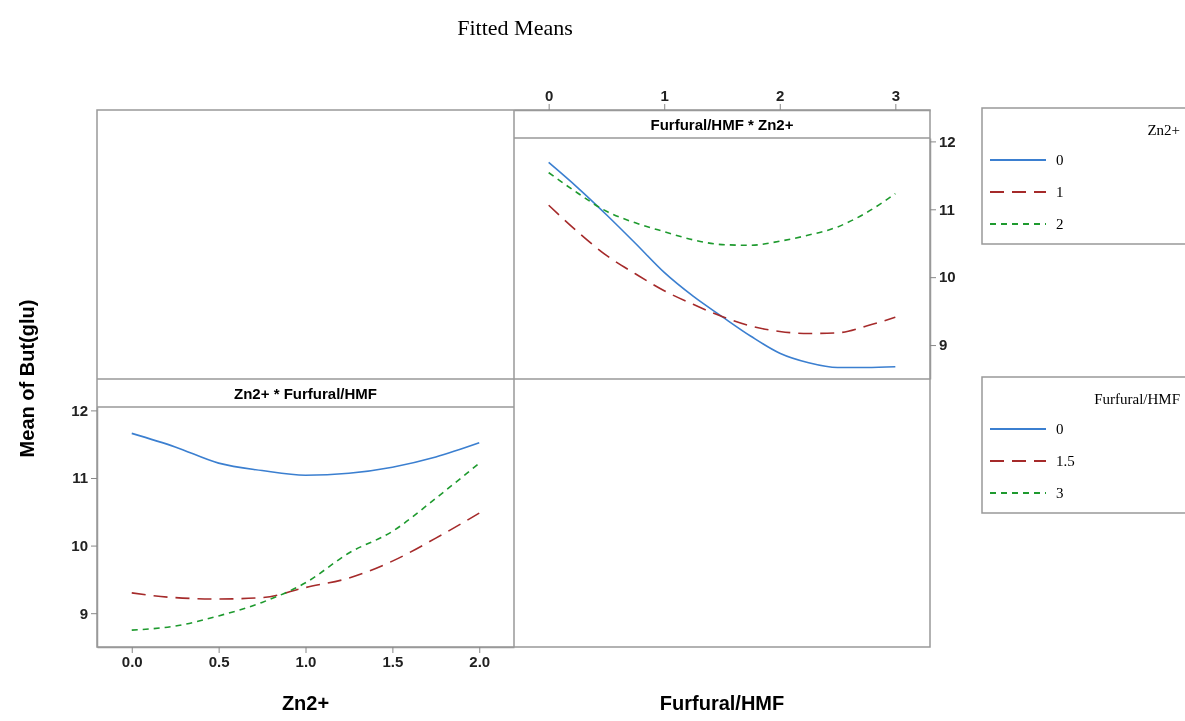 The width and height of the screenshot is (1185, 721). I want to click on x-tick-label: 2.0, so click(480, 661).